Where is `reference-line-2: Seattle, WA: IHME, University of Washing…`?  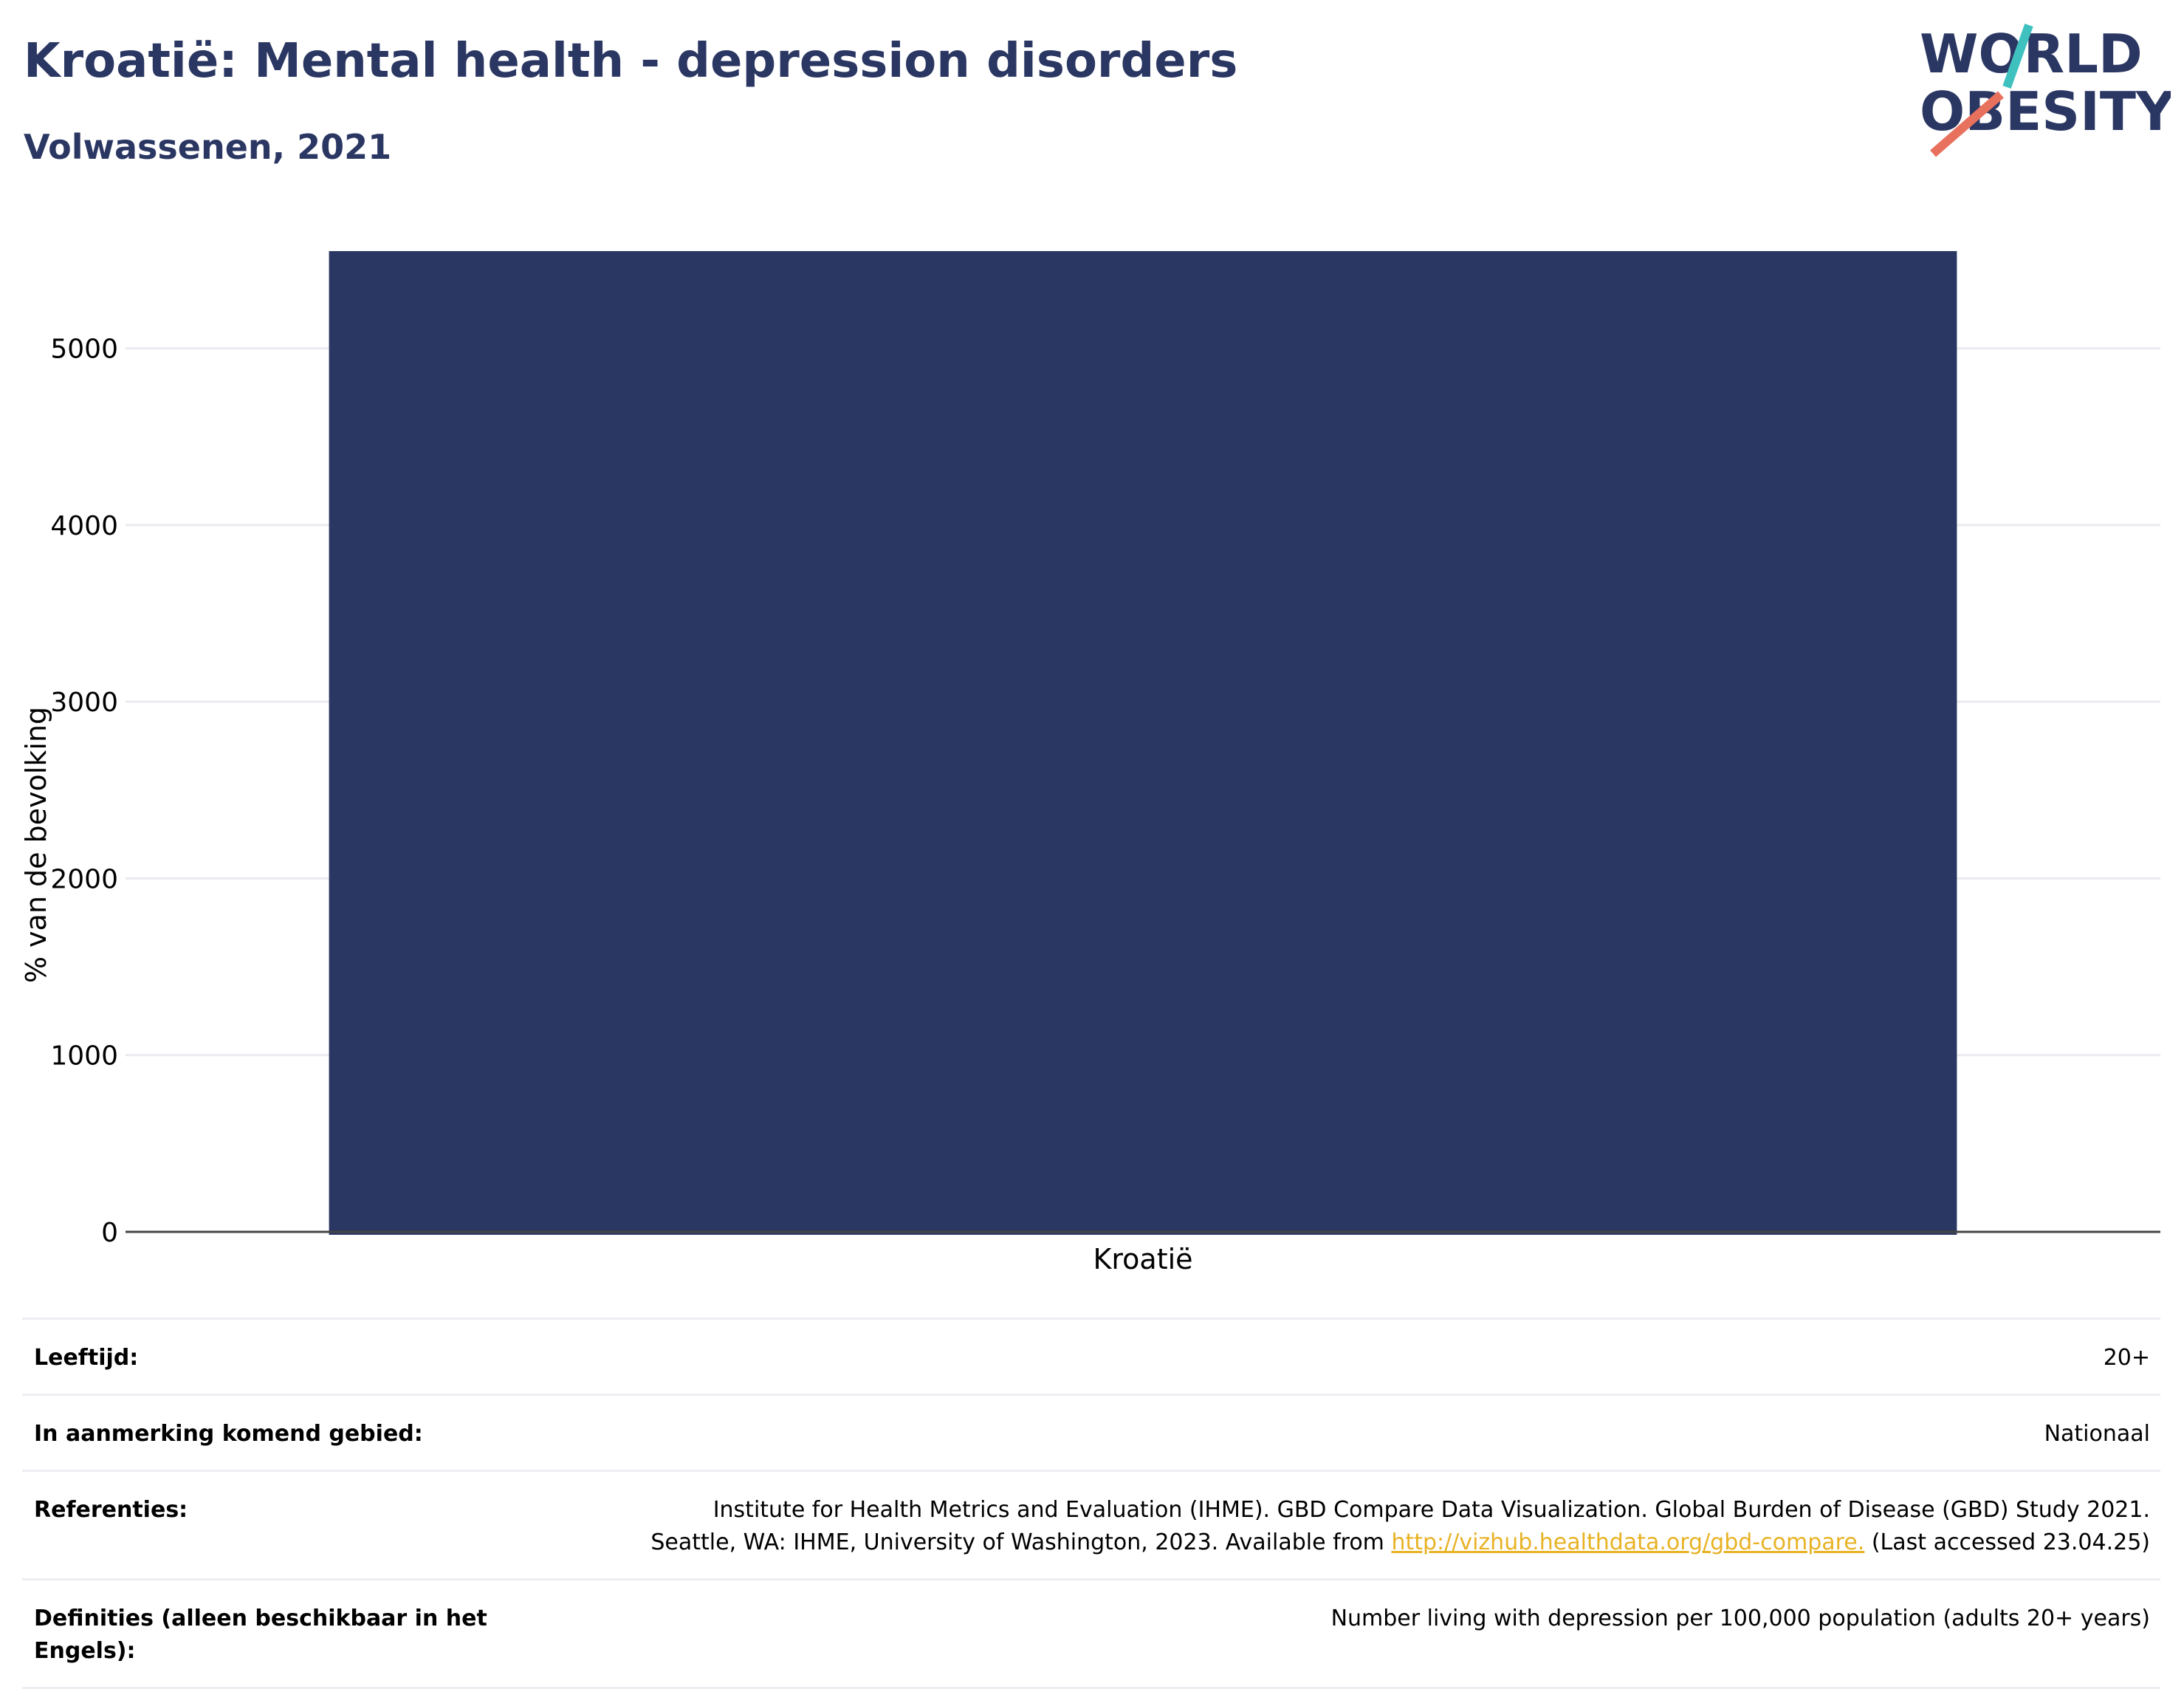
reference-line-2: Seattle, WA: IHME, University of Washing… is located at coordinates (1335, 1543).